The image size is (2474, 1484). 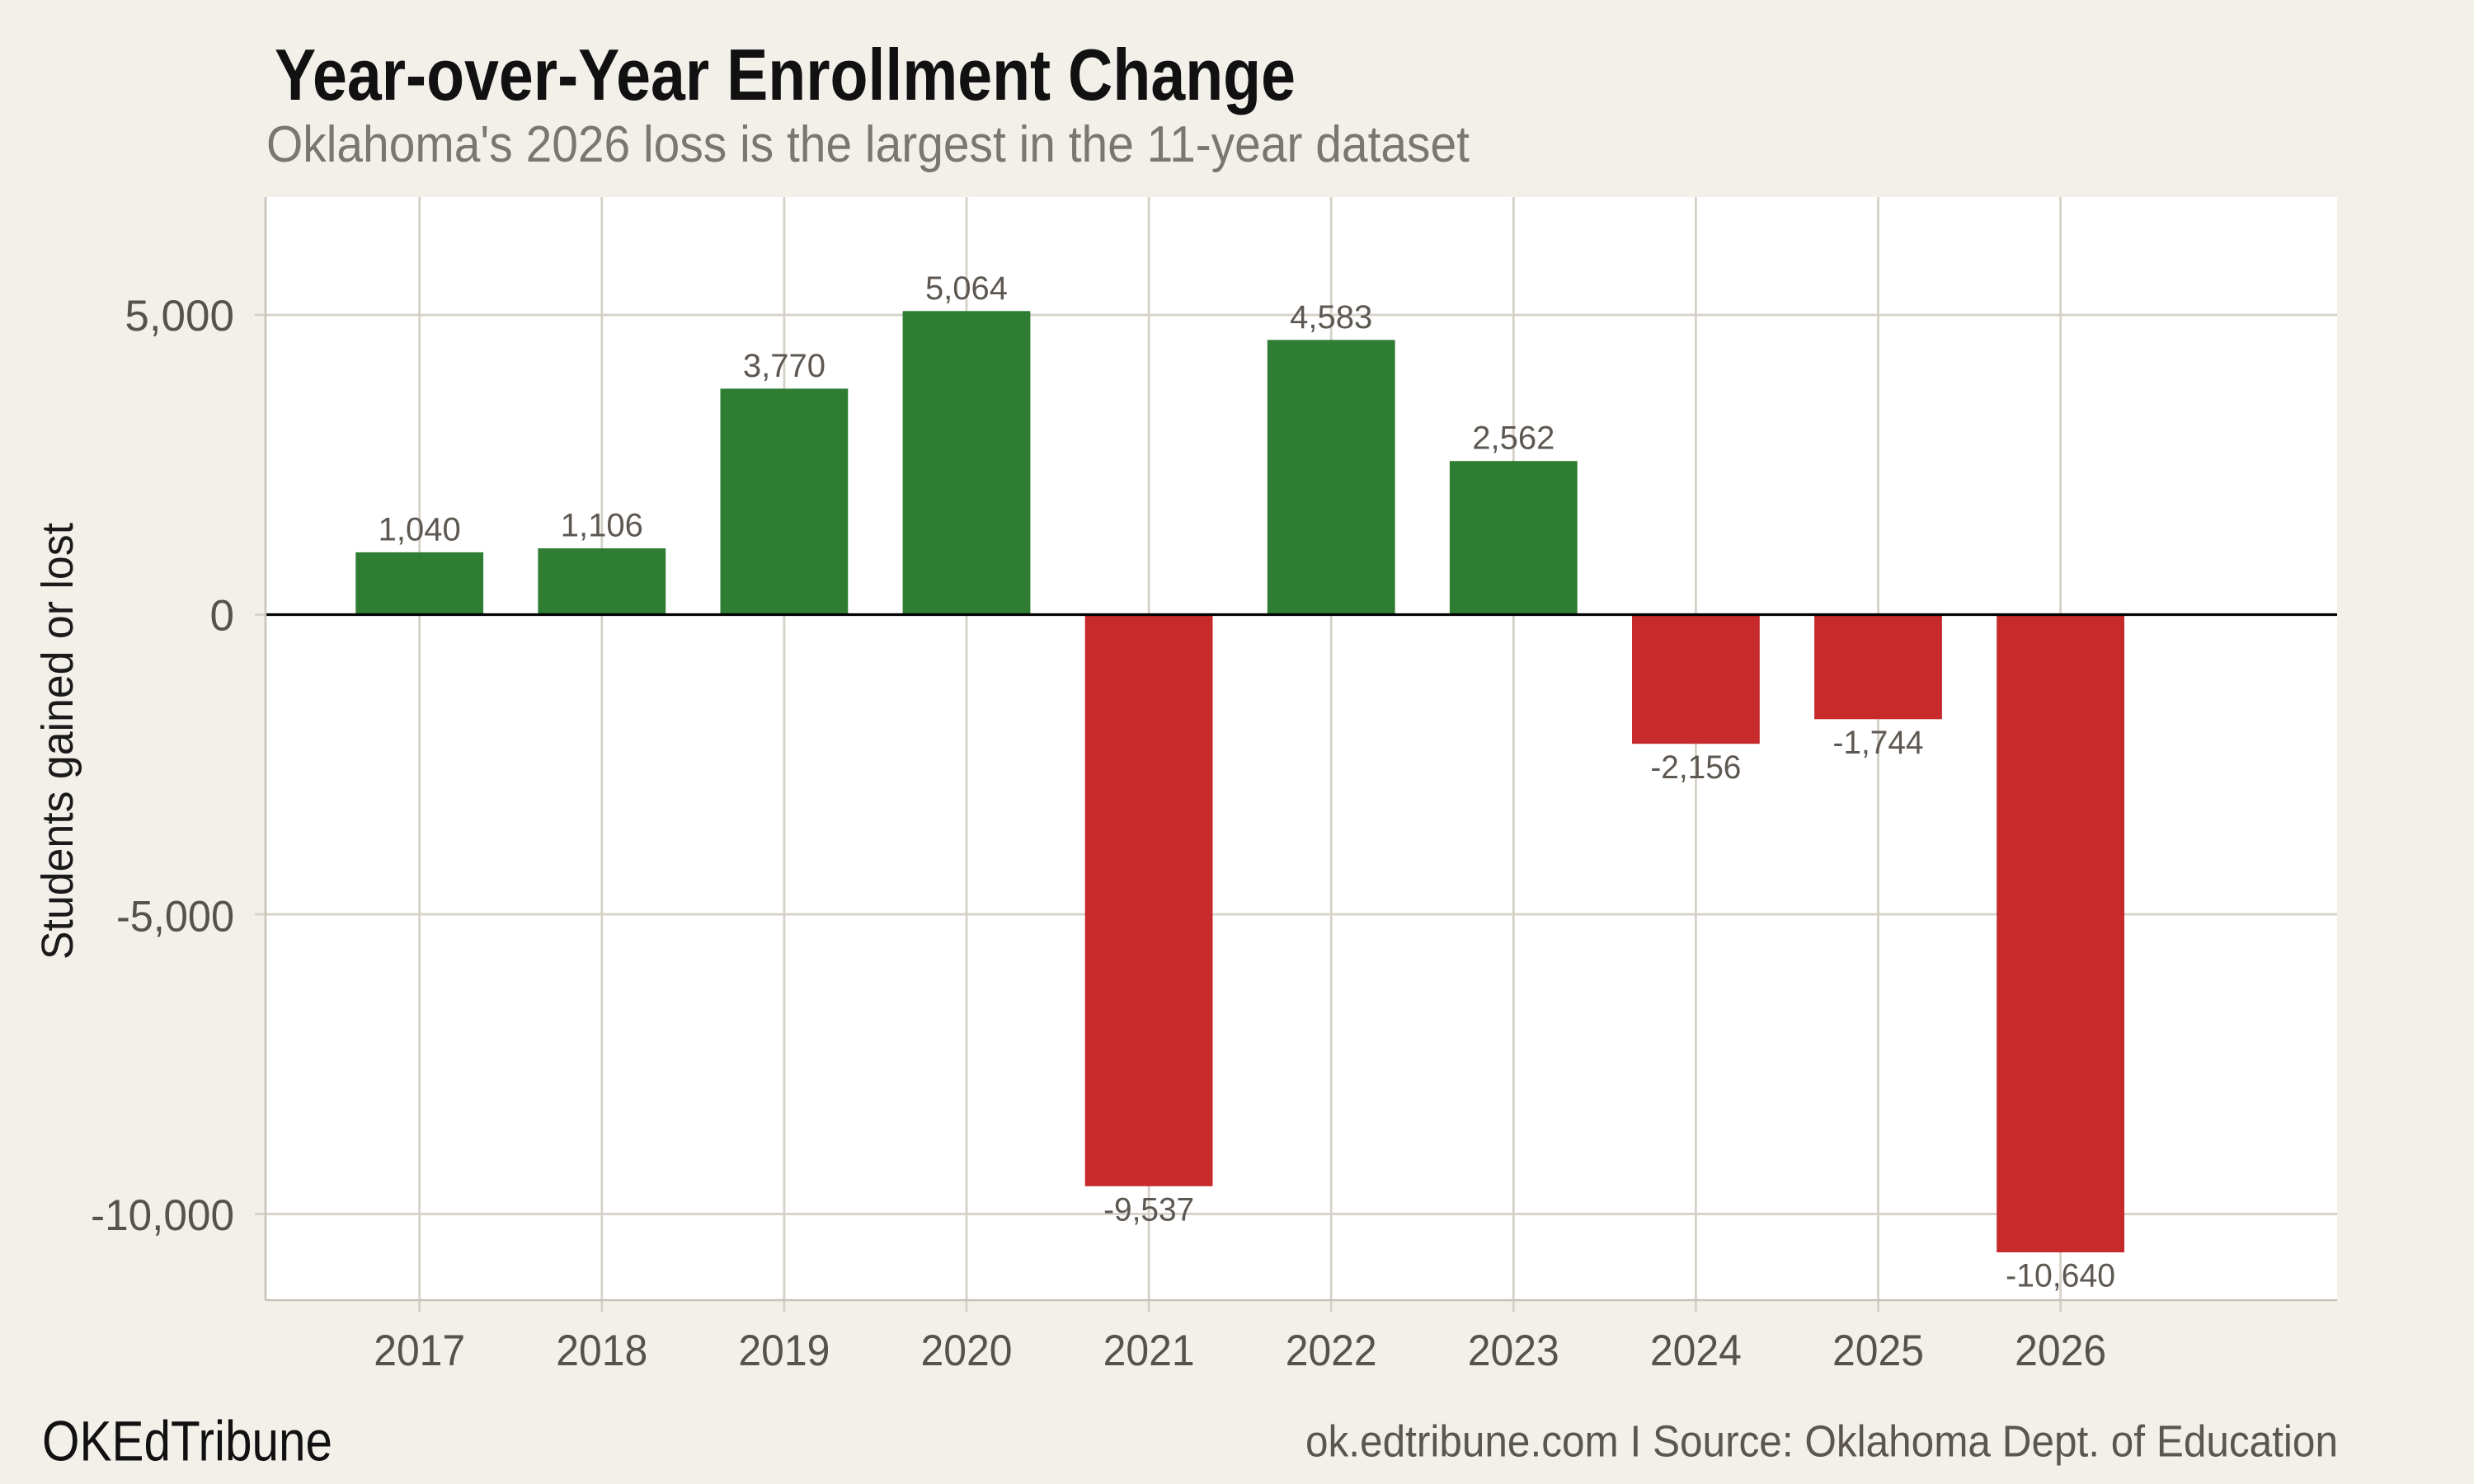 I want to click on svg-text: 3,770, so click(x=784, y=366).